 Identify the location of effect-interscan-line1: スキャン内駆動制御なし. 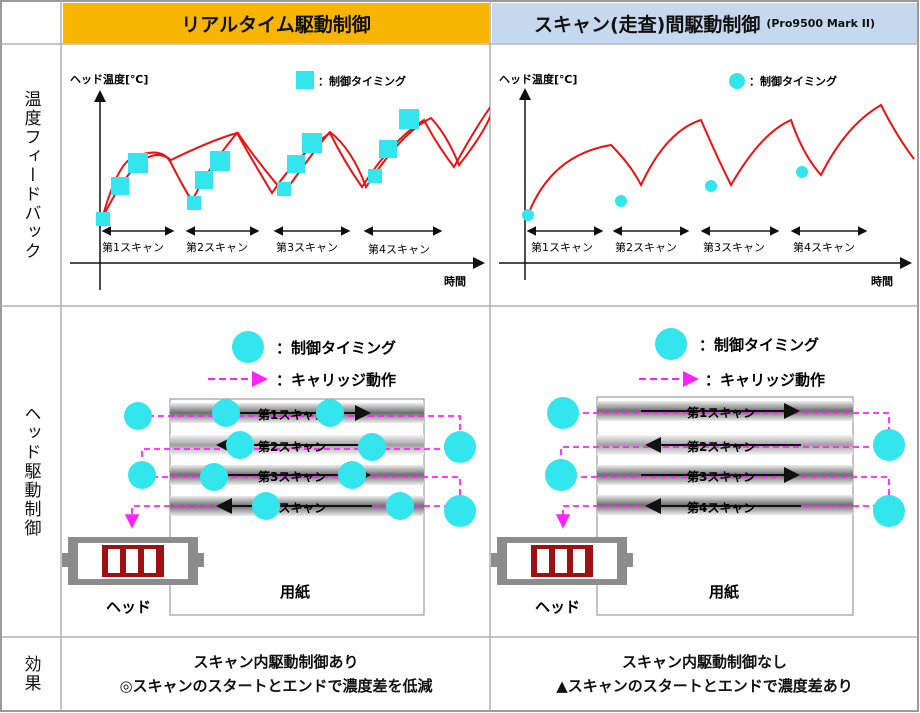
(704, 662).